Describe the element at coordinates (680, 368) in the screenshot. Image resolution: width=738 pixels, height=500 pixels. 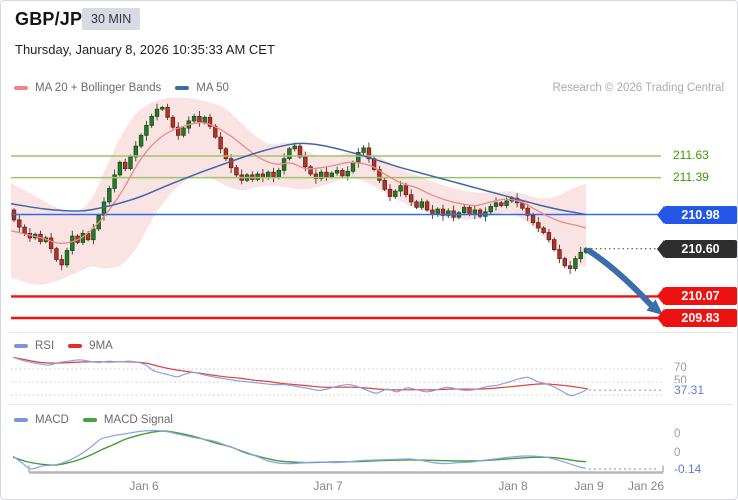
I see `rsi-gridline-label: 70` at that location.